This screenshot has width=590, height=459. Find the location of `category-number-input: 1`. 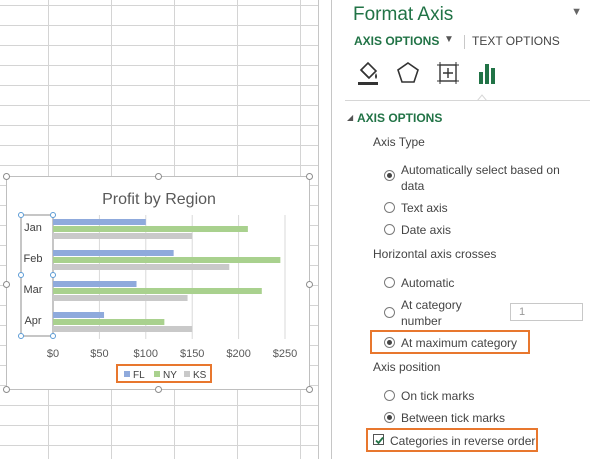

category-number-input: 1 is located at coordinates (546, 312).